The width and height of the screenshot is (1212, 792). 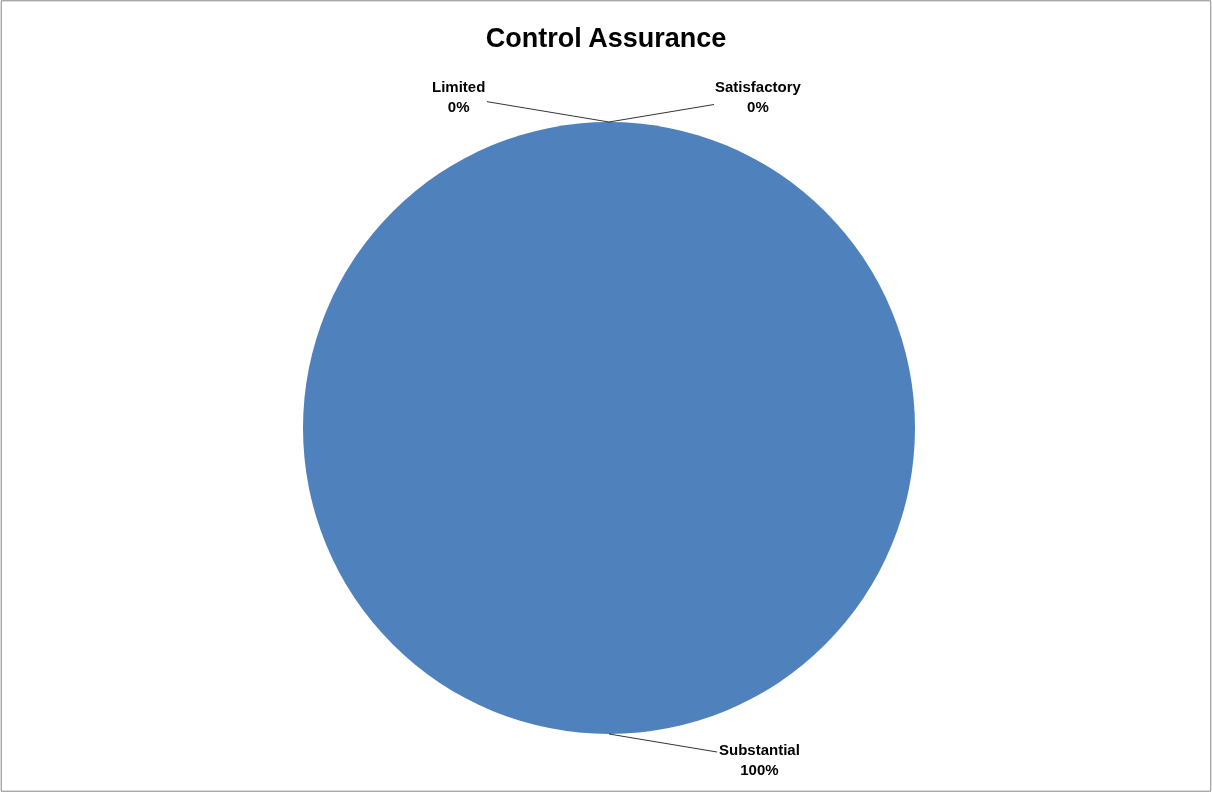 I want to click on category-label: Satisfactory, so click(x=758, y=86).